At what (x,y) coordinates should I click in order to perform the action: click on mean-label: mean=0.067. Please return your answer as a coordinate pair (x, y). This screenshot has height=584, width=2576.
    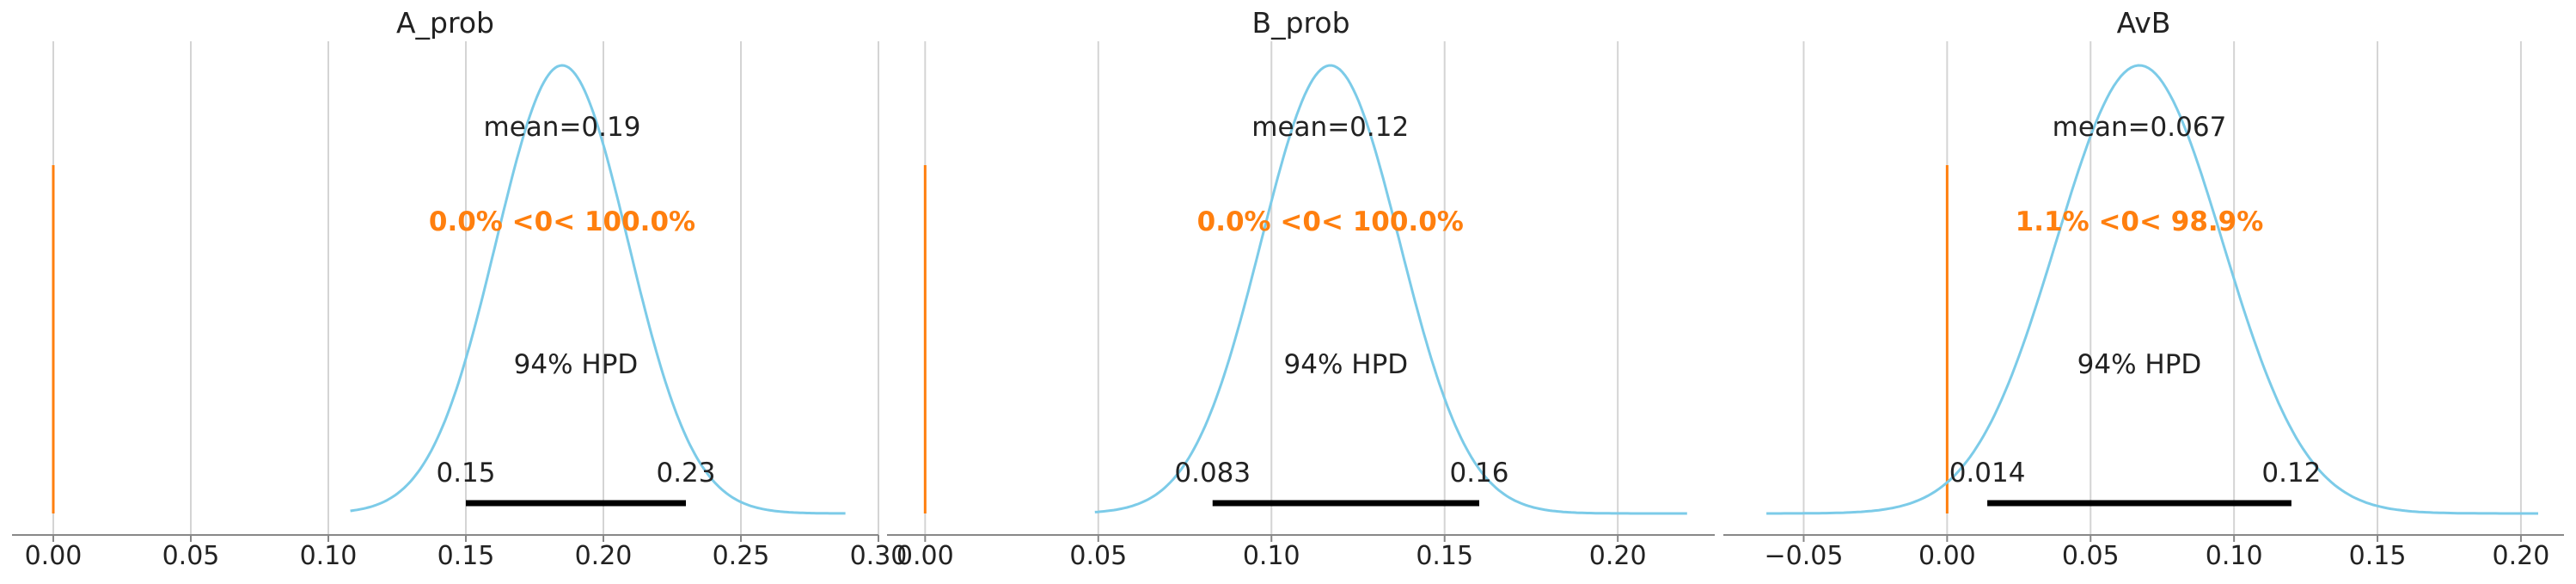
    Looking at the image, I should click on (2140, 127).